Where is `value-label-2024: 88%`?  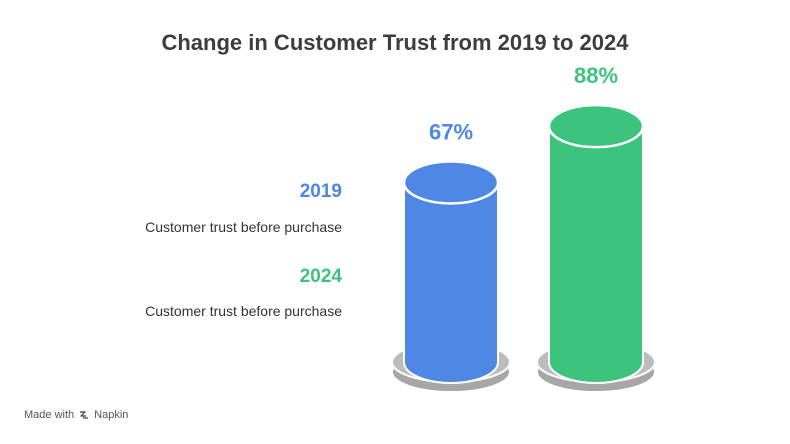
value-label-2024: 88% is located at coordinates (596, 75).